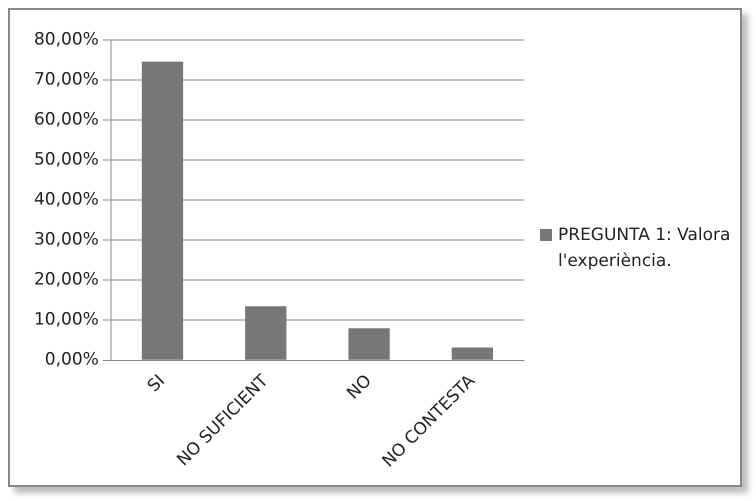 Image resolution: width=756 pixels, height=501 pixels. I want to click on y-tick-label: 80,00%, so click(66, 39).